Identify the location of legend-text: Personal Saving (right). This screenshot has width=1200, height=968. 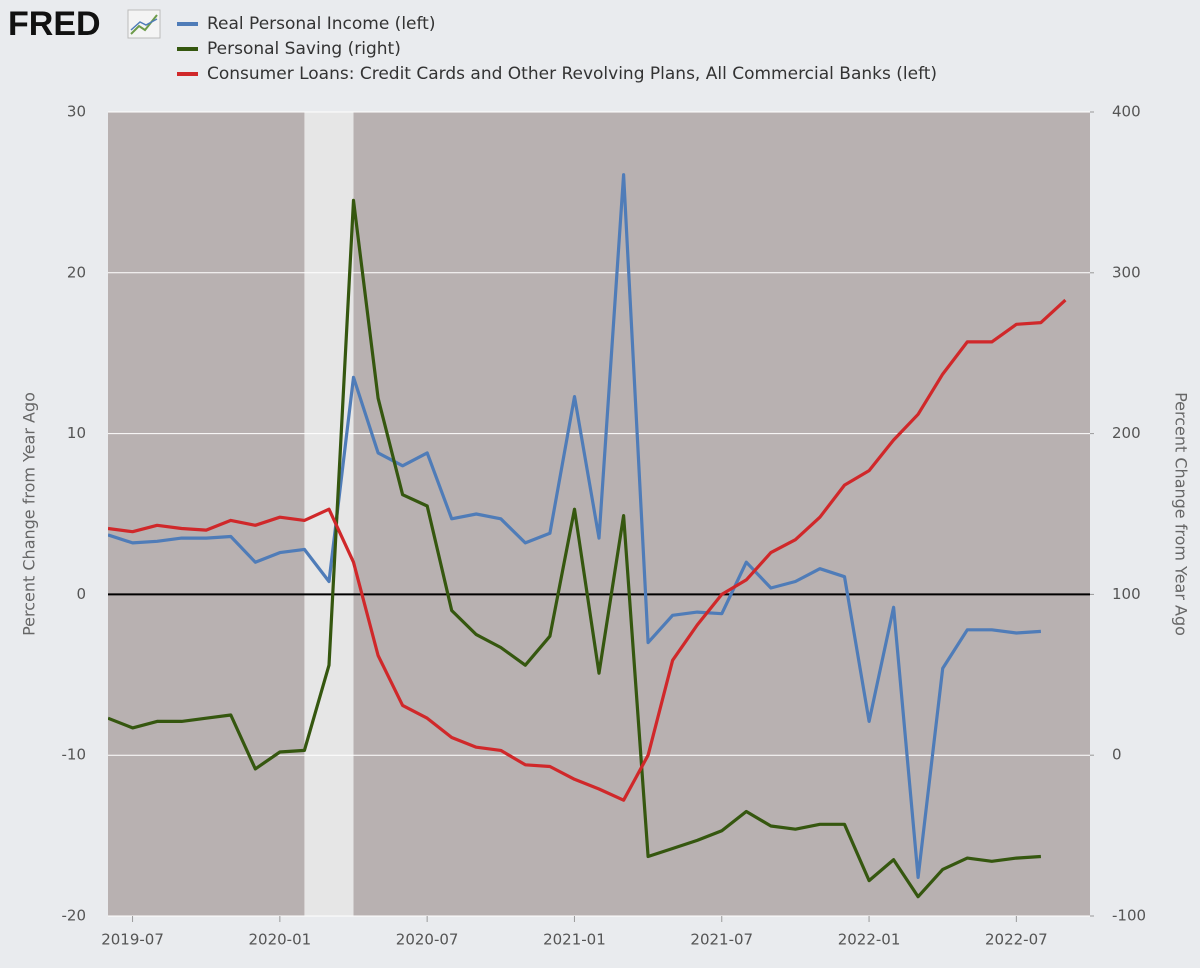
(304, 49).